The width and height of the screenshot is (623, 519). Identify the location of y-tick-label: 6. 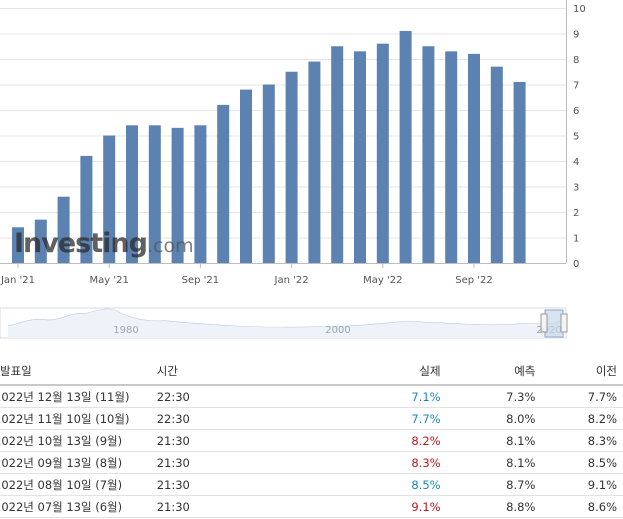
(576, 111).